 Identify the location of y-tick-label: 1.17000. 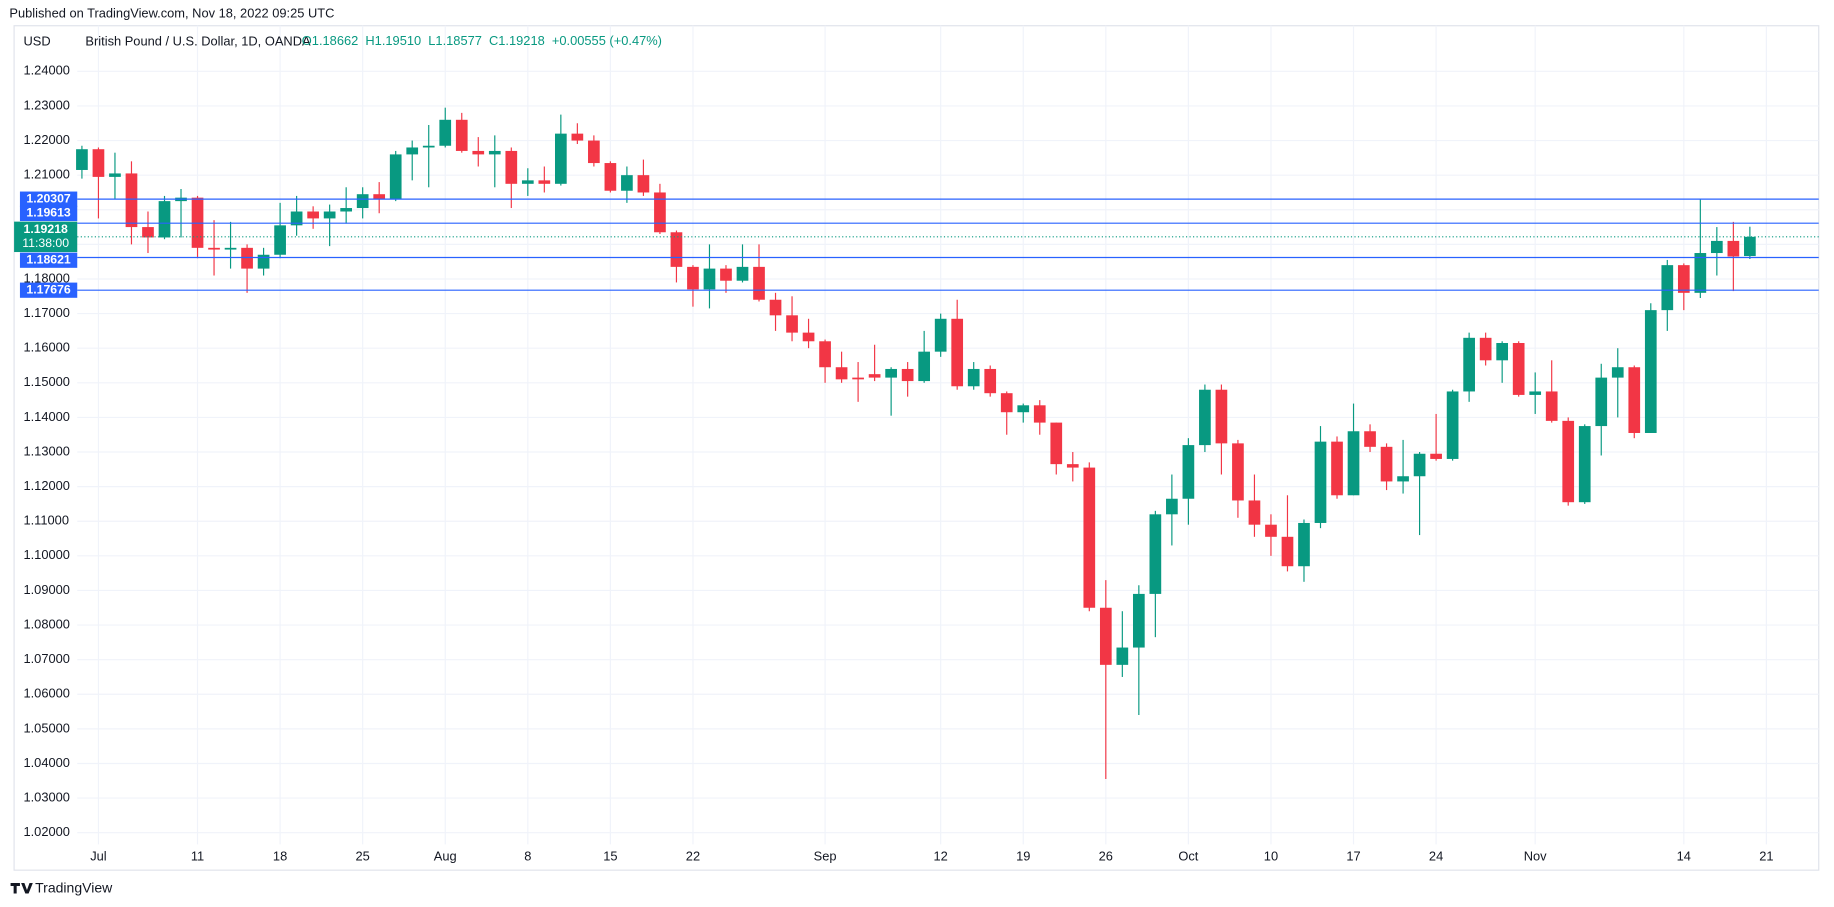
(46, 312).